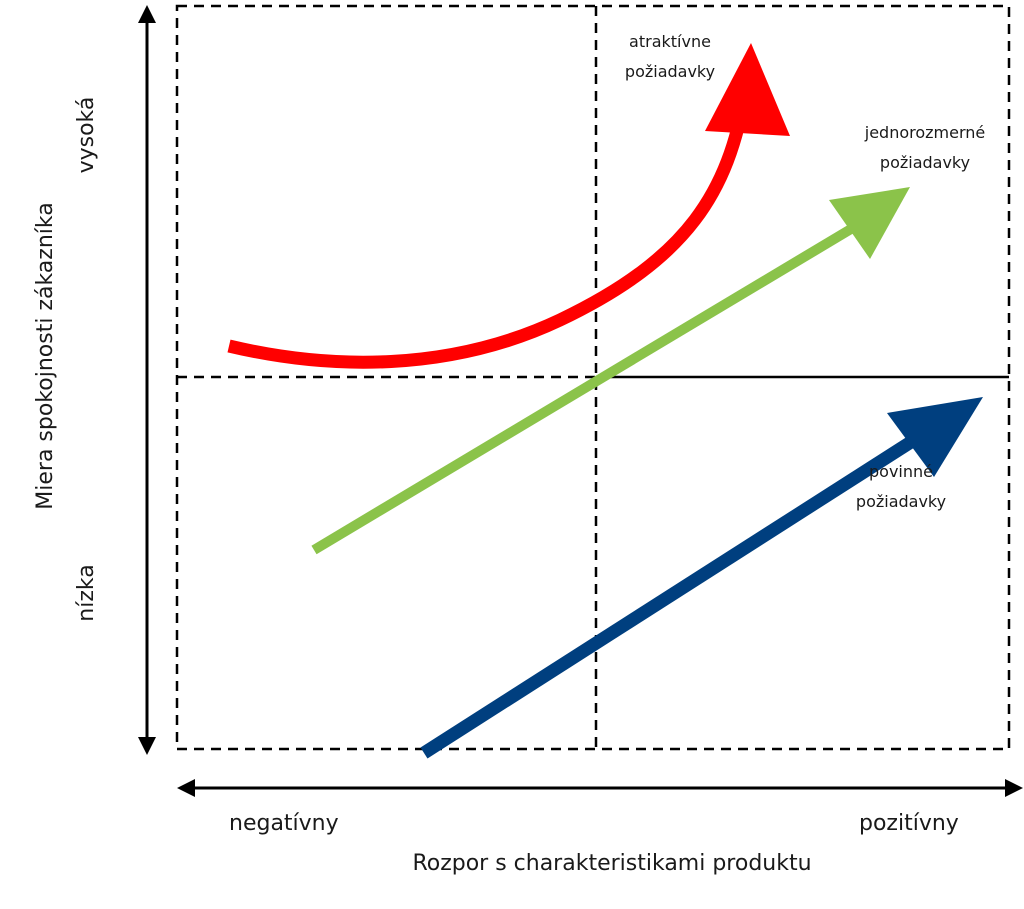 The image size is (1024, 909). What do you see at coordinates (45, 356) in the screenshot?
I see `y-axis-title: Miera spokojnosti zákazníka` at bounding box center [45, 356].